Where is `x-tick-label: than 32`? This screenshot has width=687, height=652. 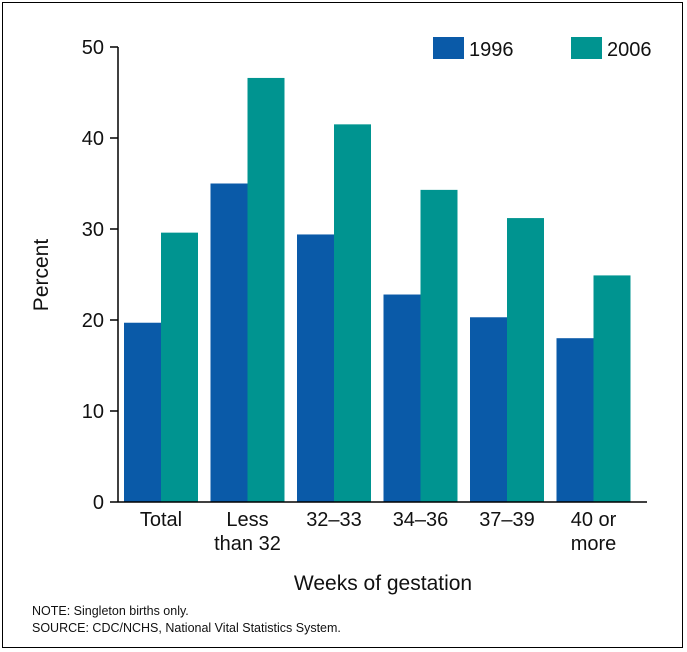
x-tick-label: than 32 is located at coordinates (247, 544).